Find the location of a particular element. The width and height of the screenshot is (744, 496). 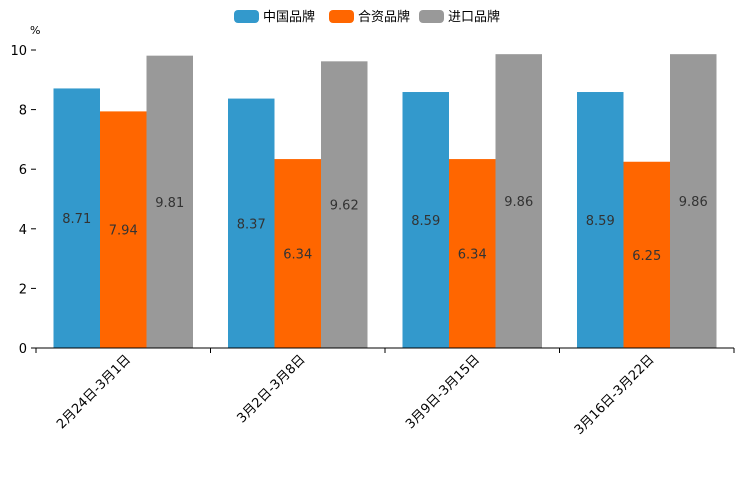

data-label: 7.94 is located at coordinates (123, 231).